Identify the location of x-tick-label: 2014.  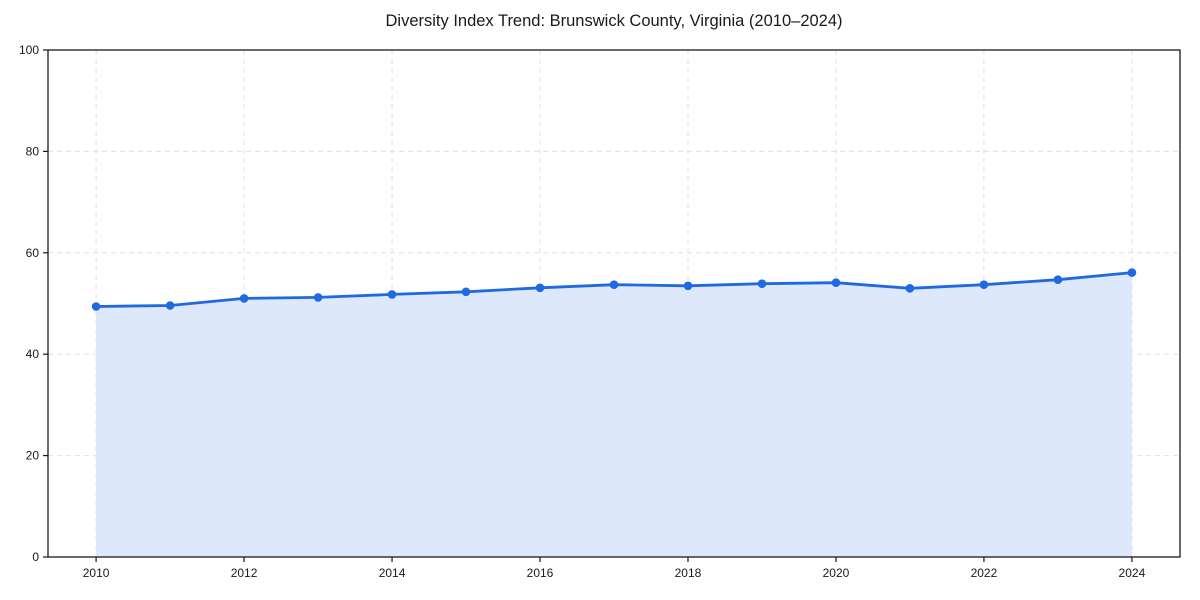
(392, 573).